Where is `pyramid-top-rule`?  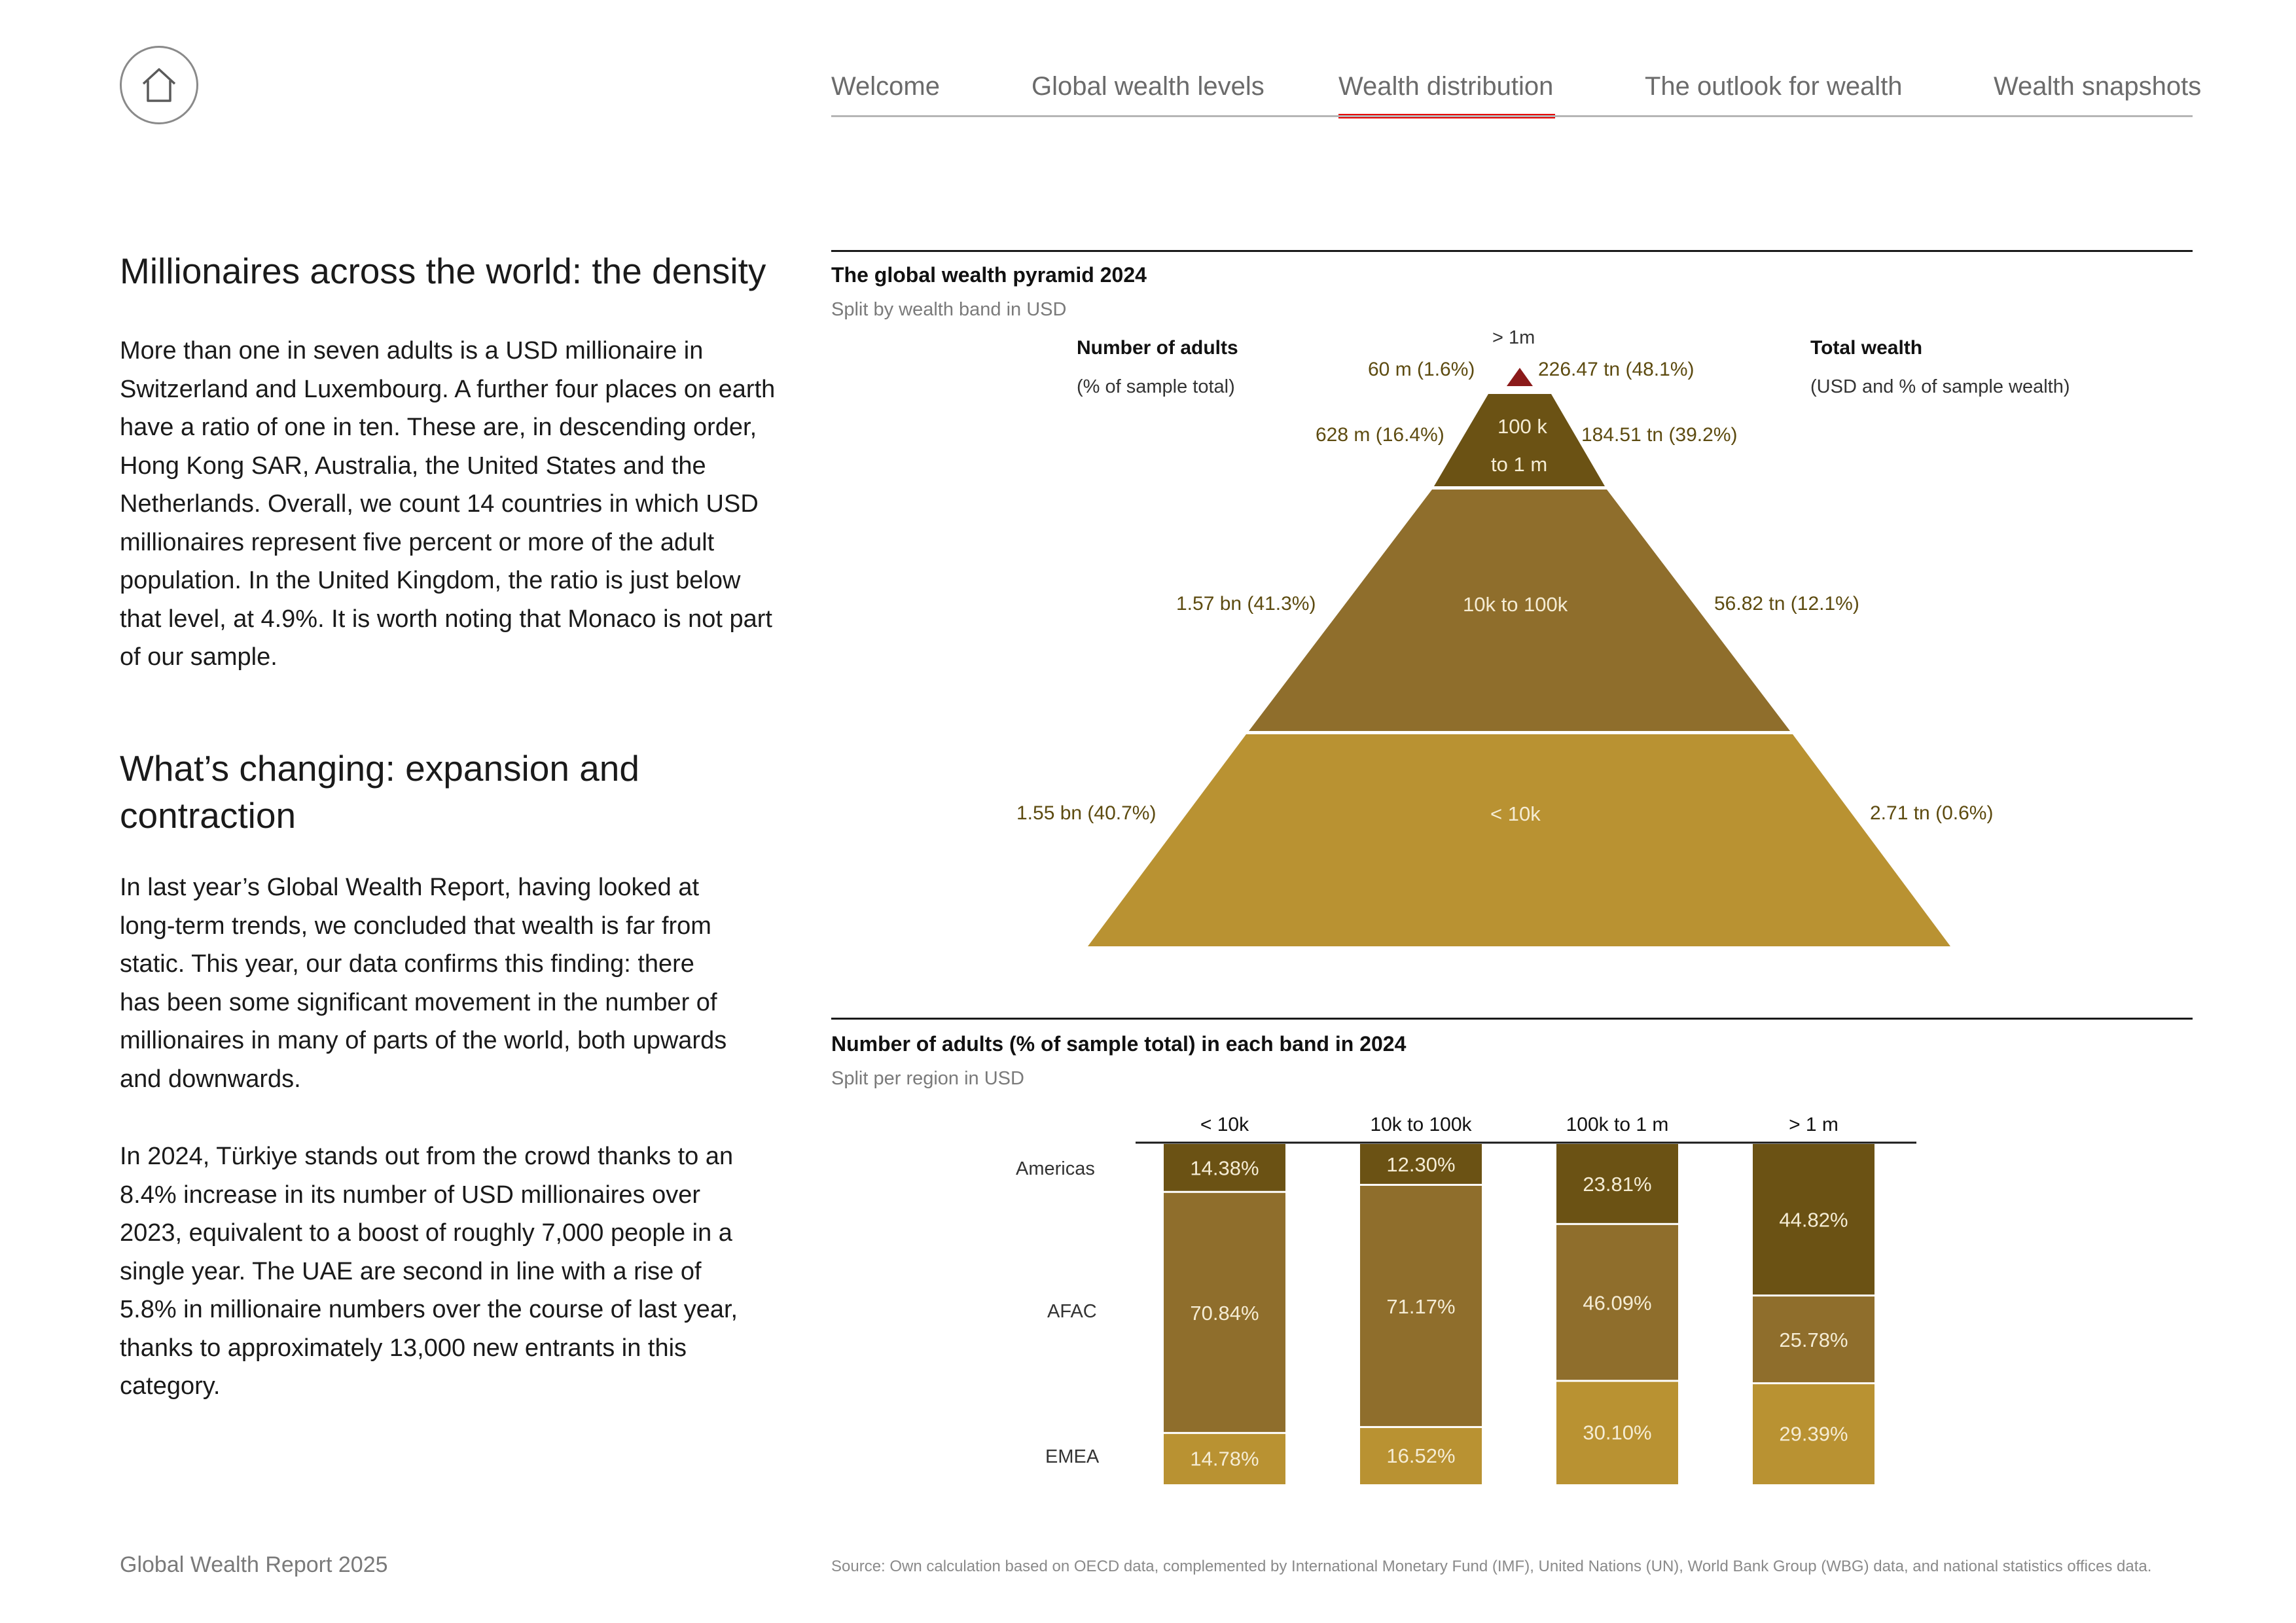
pyramid-top-rule is located at coordinates (1512, 251).